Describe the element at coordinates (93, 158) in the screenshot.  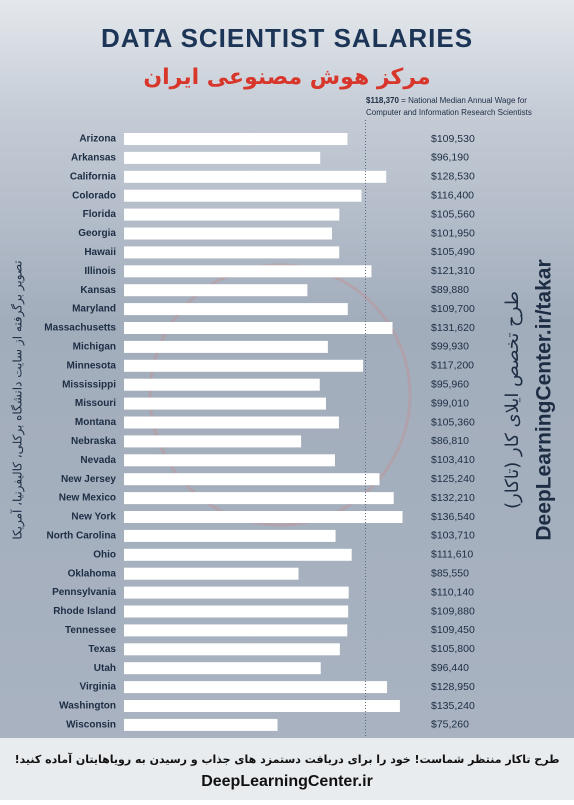
I see `category-label: Arkansas` at that location.